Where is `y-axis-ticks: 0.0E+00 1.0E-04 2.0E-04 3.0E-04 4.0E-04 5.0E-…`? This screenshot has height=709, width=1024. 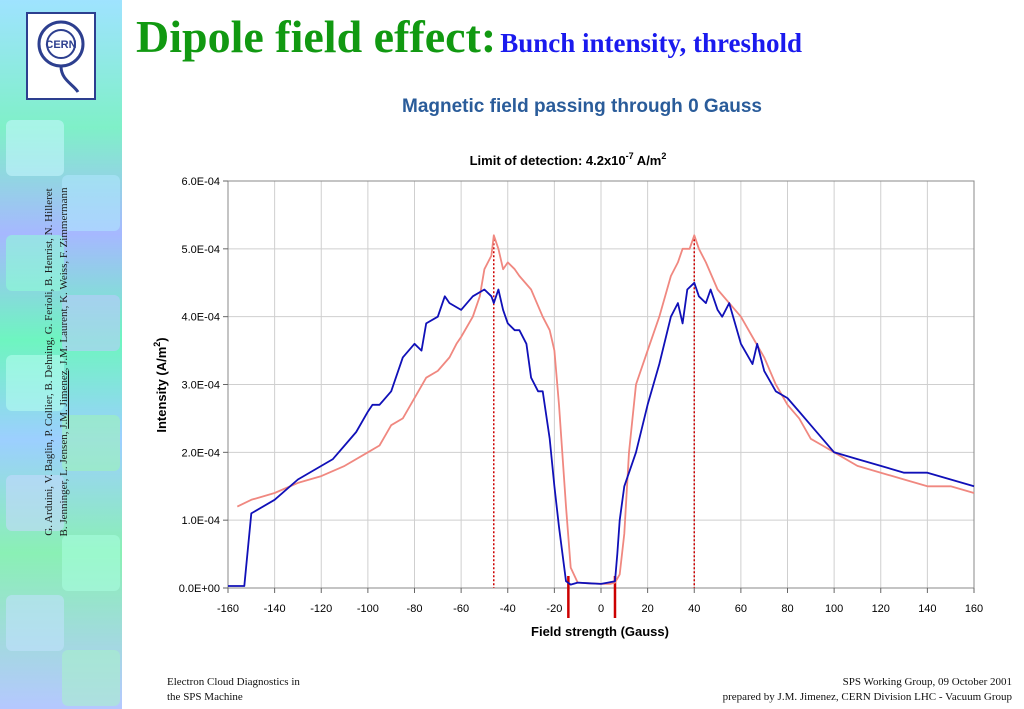 y-axis-ticks: 0.0E+00 1.0E-04 2.0E-04 3.0E-04 4.0E-04 5.0E-… is located at coordinates (203, 385).